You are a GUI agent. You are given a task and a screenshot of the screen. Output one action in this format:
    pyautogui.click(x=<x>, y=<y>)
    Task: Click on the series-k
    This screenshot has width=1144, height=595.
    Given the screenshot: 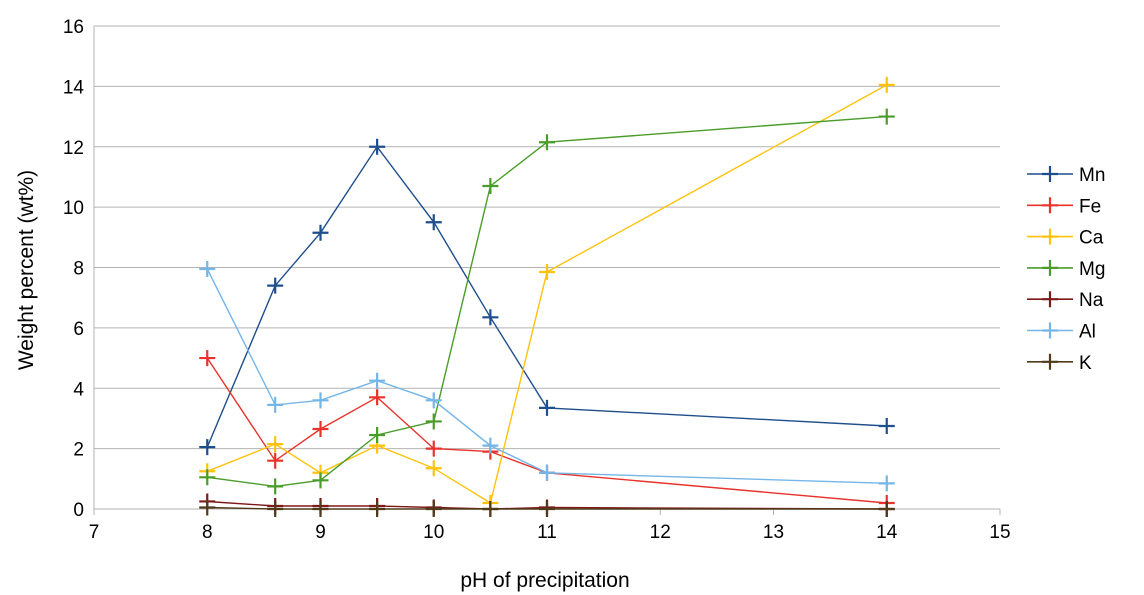 What is the action you would take?
    pyautogui.click(x=547, y=508)
    